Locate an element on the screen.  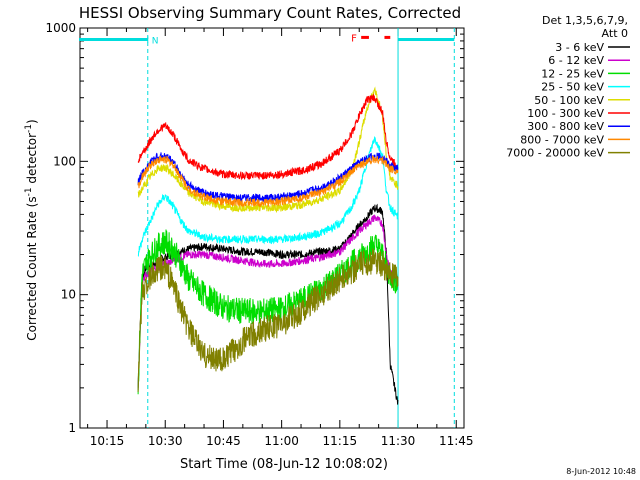
x-tick-label: 11:00 is located at coordinates (281, 441).